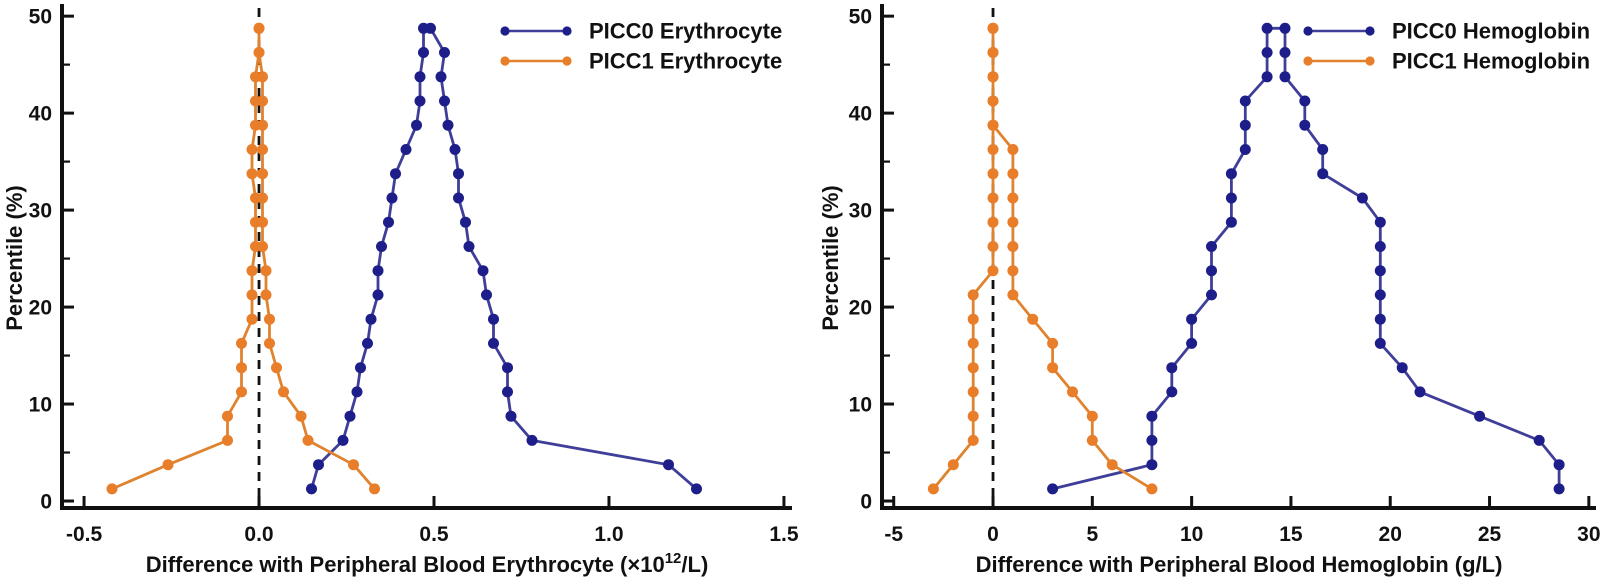 This screenshot has width=1600, height=587. What do you see at coordinates (1291, 534) in the screenshot?
I see `x-tick-label: 15` at bounding box center [1291, 534].